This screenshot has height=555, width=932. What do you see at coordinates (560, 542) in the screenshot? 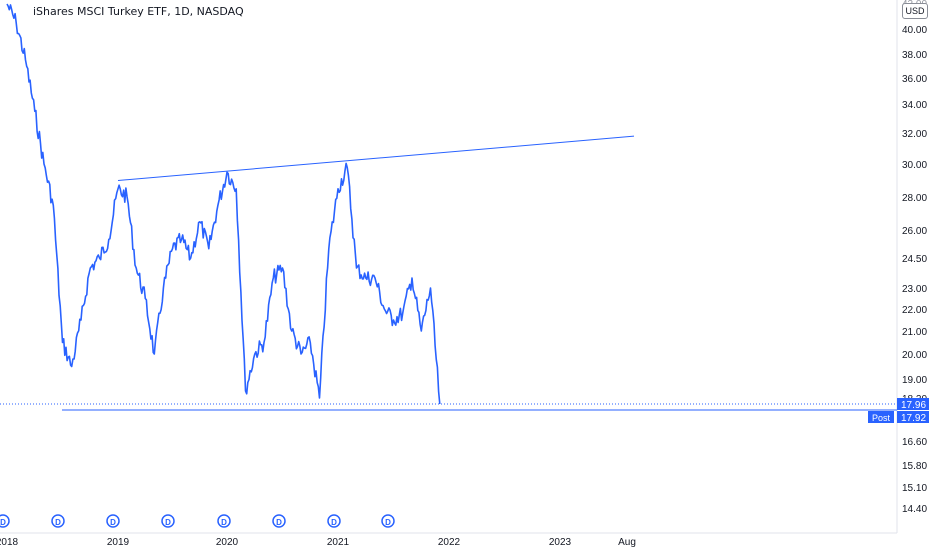
I see `time-tick-label: 2023` at bounding box center [560, 542].